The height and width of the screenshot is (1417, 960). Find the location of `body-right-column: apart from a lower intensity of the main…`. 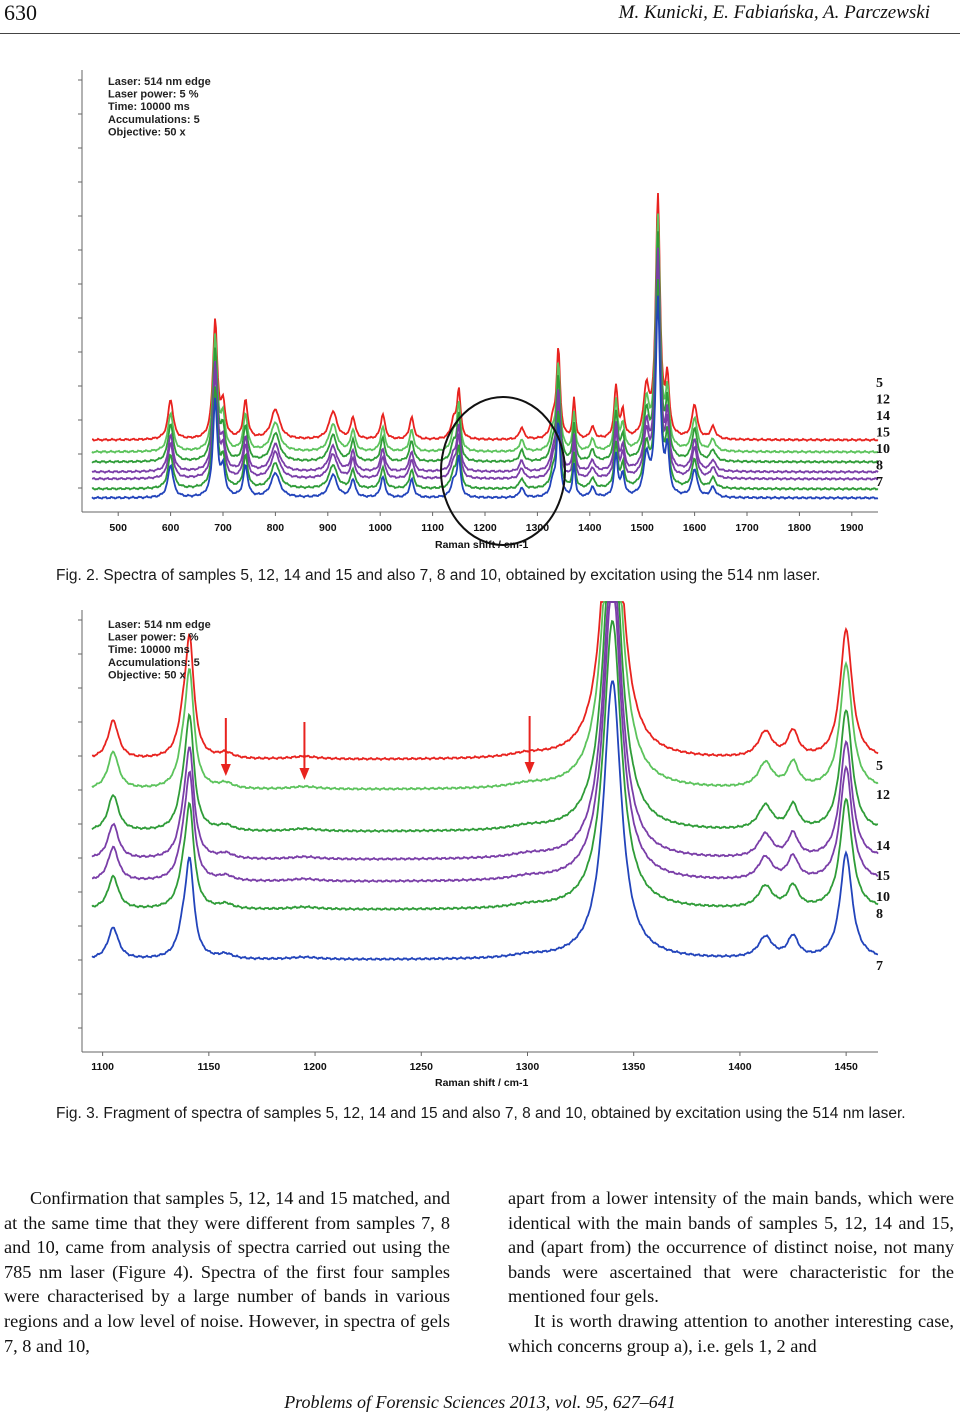

body-right-column: apart from a lower intensity of the main… is located at coordinates (731, 1272).